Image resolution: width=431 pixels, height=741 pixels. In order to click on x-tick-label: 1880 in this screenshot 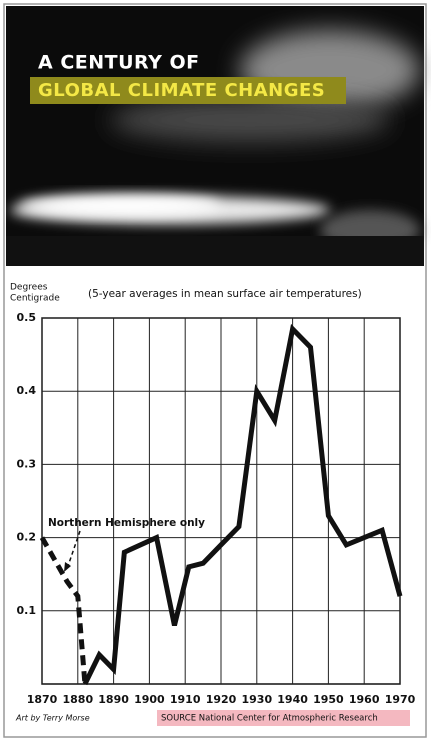, I will do `click(77, 699)`.